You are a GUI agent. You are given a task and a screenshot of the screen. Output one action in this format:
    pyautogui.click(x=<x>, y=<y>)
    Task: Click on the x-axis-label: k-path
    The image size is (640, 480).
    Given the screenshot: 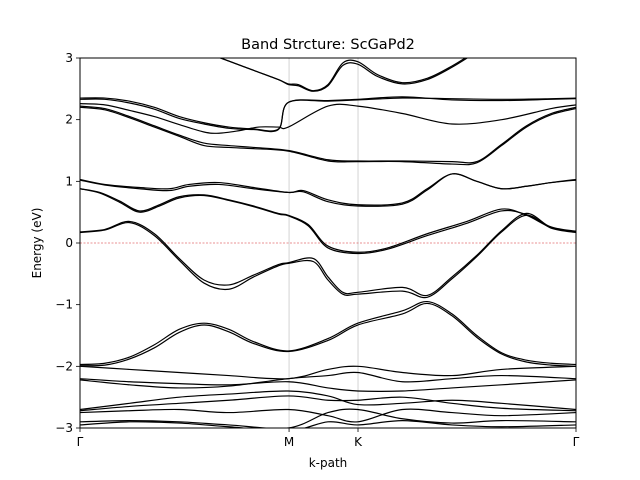 What is the action you would take?
    pyautogui.click(x=328, y=463)
    